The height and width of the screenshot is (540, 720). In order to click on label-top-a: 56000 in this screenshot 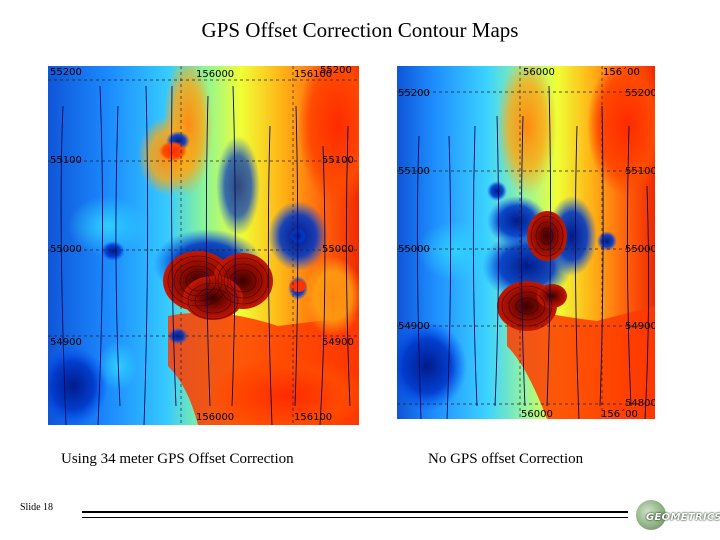, I will do `click(539, 72)`.